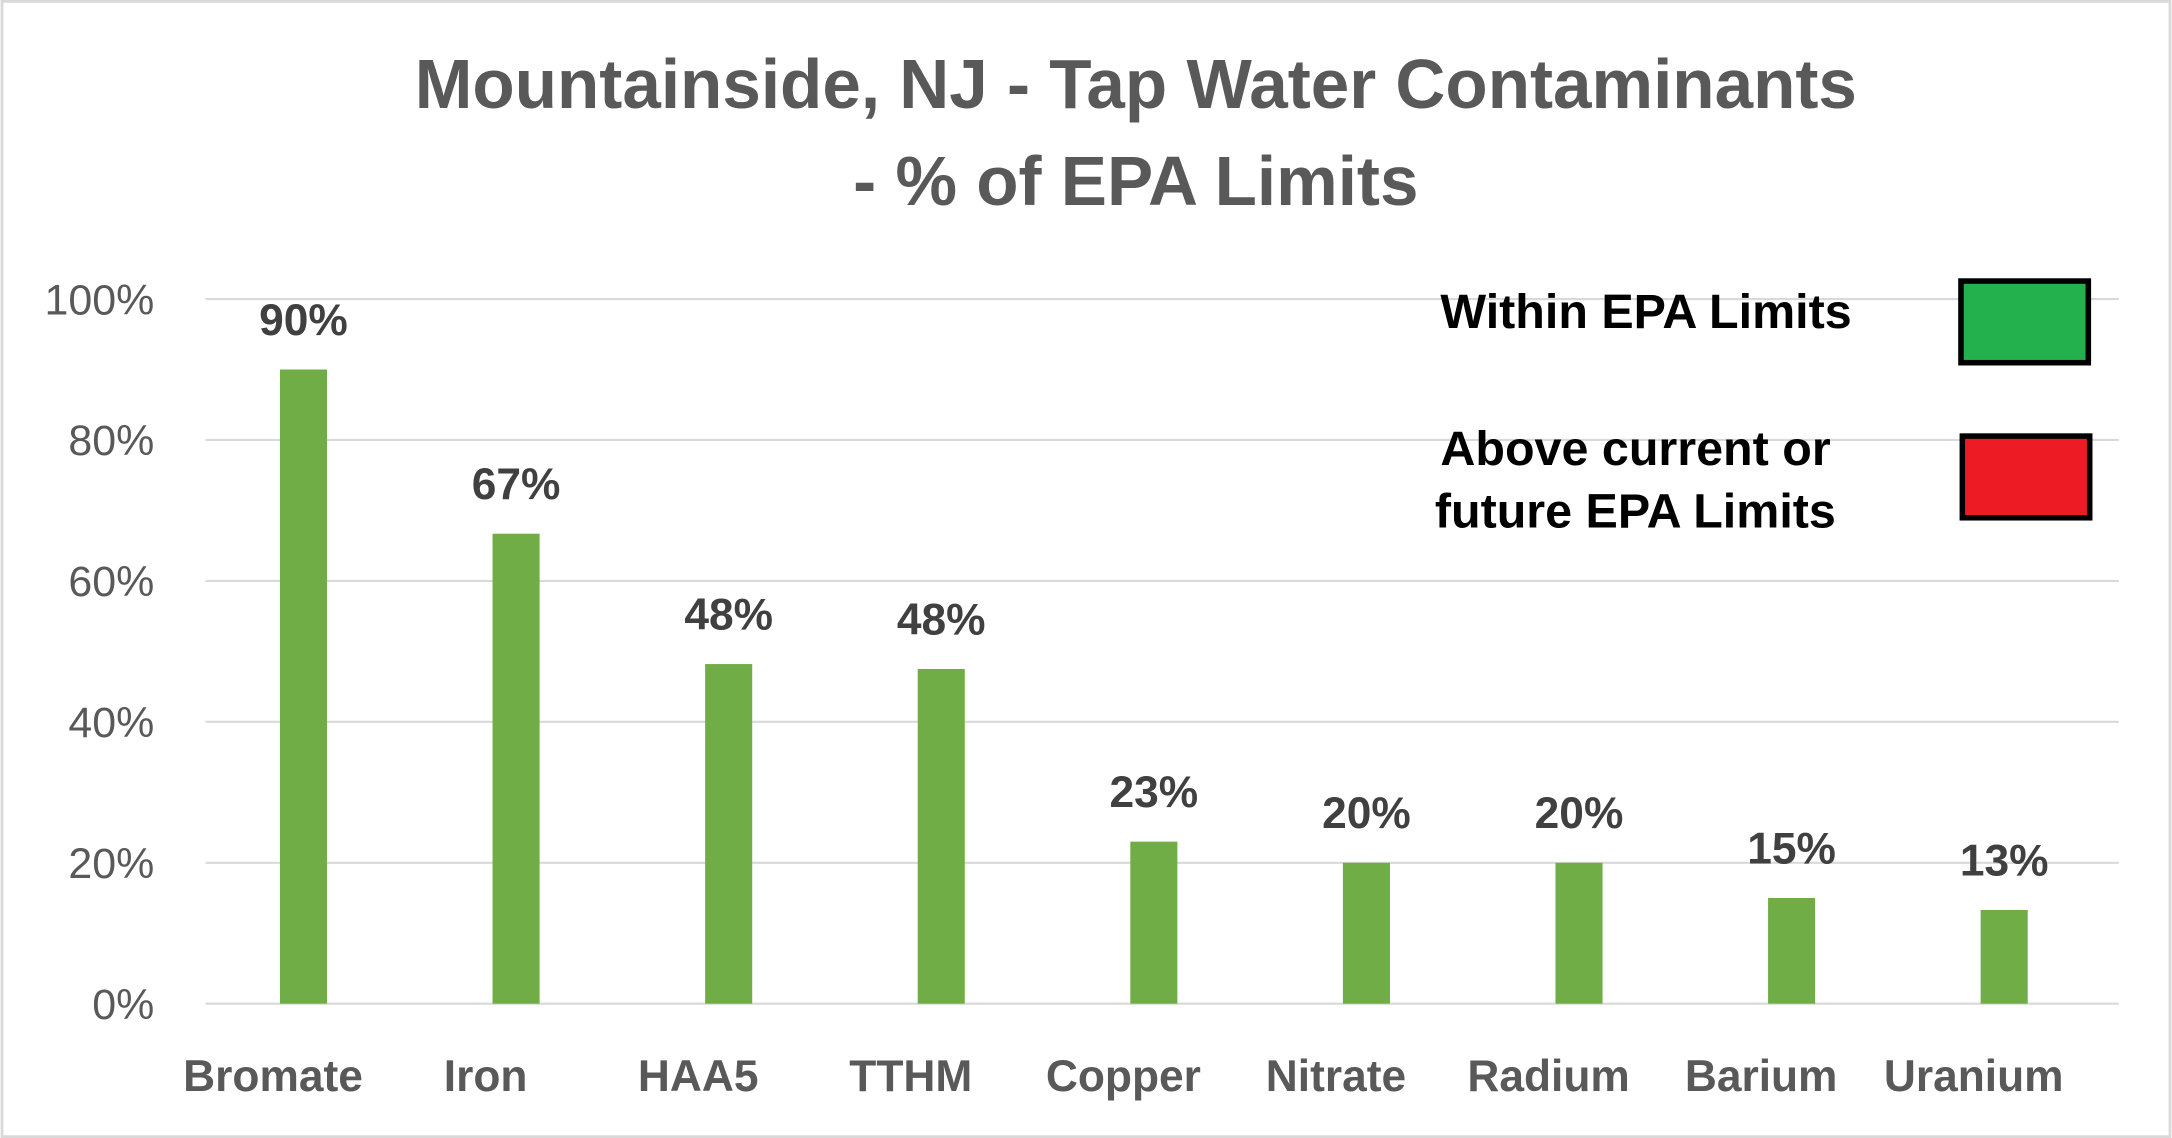 The width and height of the screenshot is (2172, 1138). I want to click on legend-label-above-line-2: future EPA Limits, so click(1635, 511).